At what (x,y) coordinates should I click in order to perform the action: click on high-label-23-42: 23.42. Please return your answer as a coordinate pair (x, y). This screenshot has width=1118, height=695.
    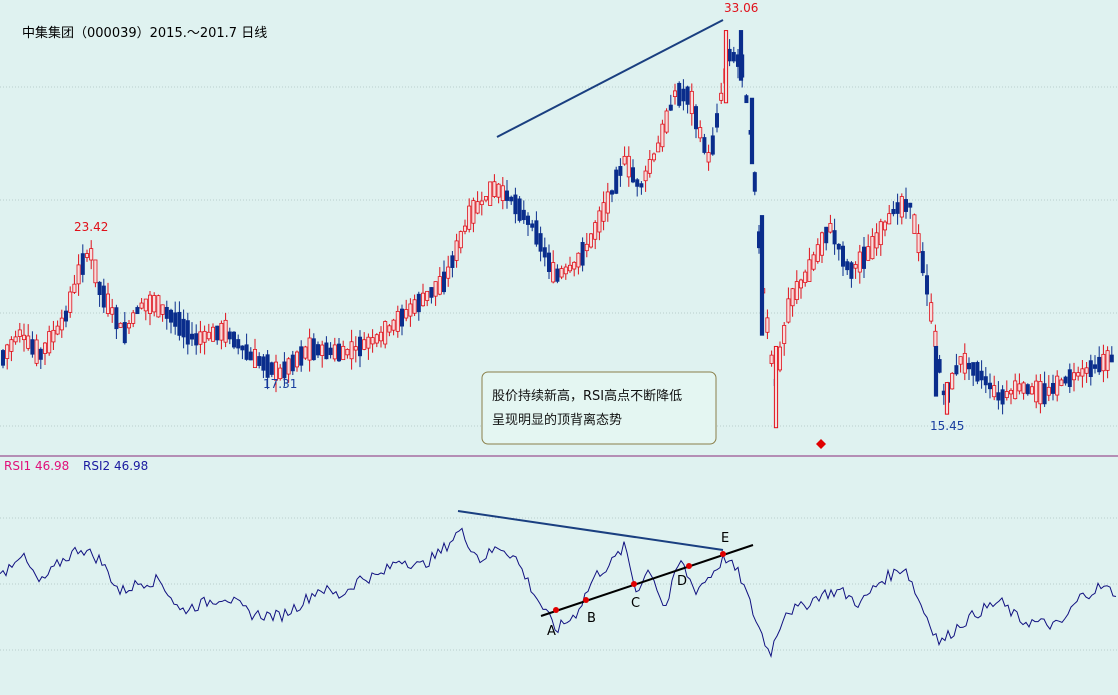
    Looking at the image, I should click on (91, 227).